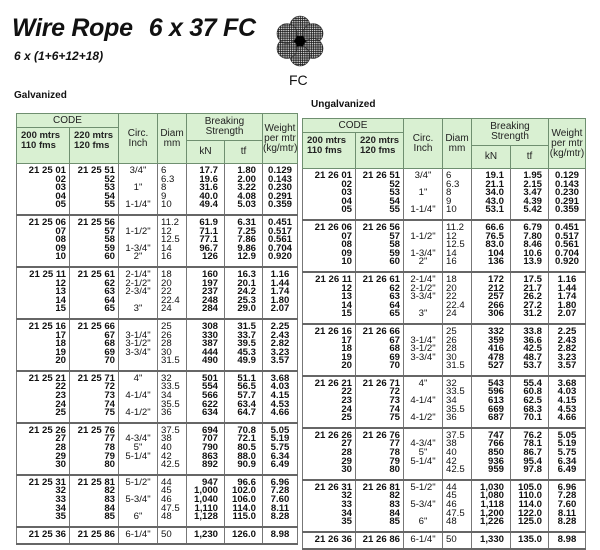  Describe the element at coordinates (246, 257) in the screenshot. I see `tf-value: 12.9` at that location.